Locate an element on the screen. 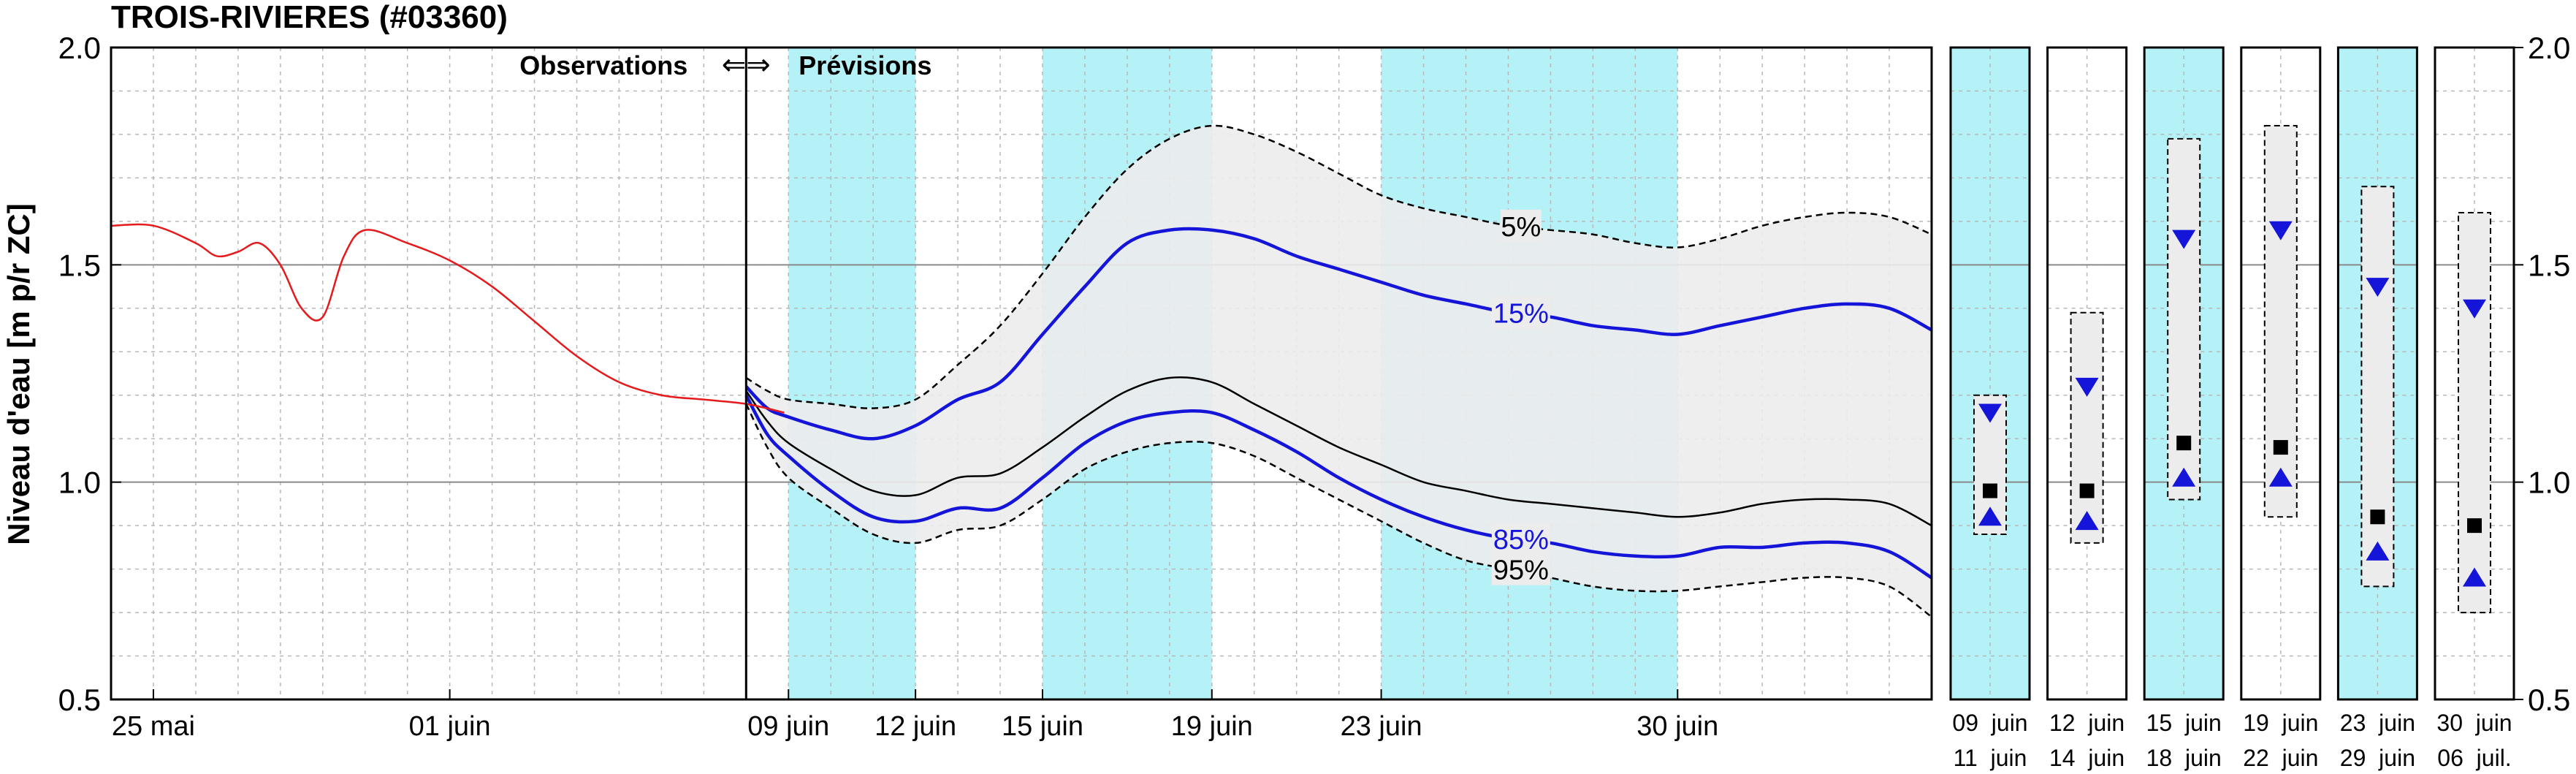 Image resolution: width=2576 pixels, height=774 pixels. panel-date-start: 23 juin is located at coordinates (2377, 723).